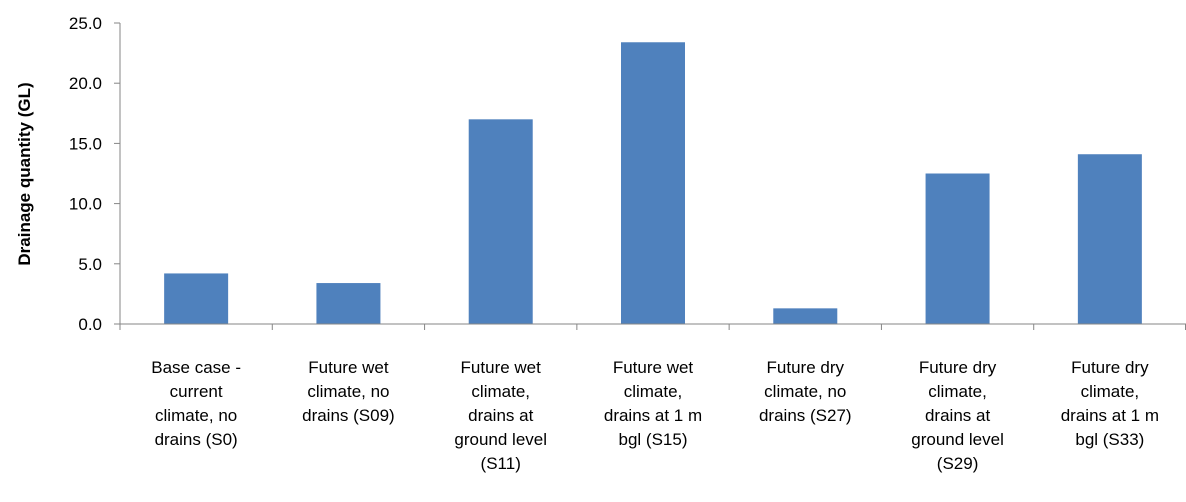 The image size is (1186, 502). I want to click on y-axis-title: Drainage quantity (GL), so click(24, 173).